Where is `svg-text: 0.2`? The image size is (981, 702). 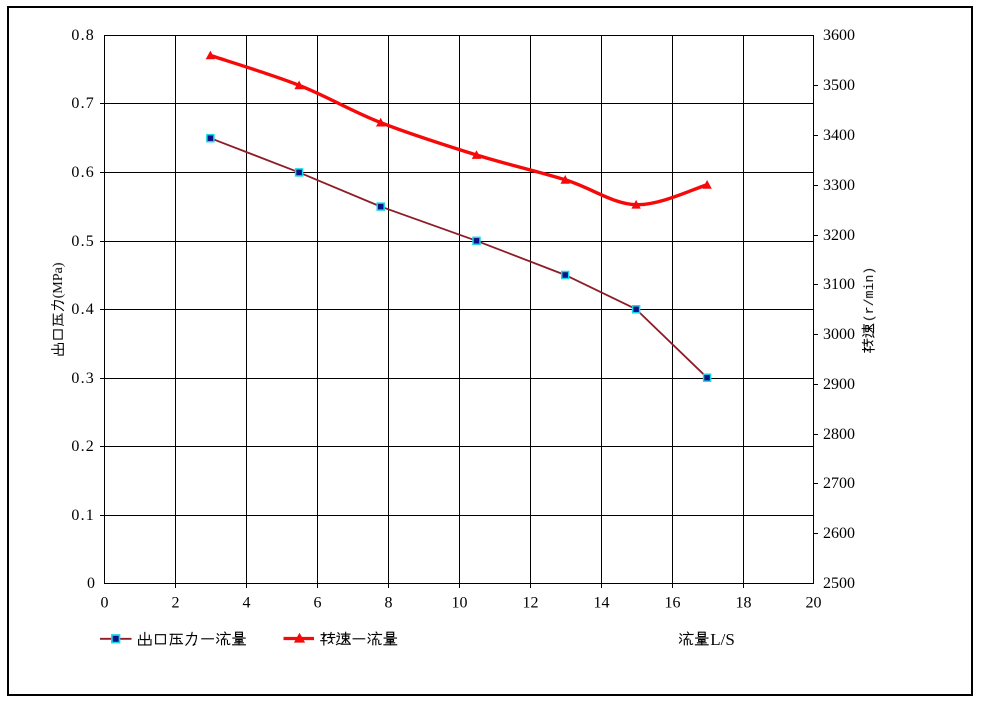 svg-text: 0.2 is located at coordinates (83, 446).